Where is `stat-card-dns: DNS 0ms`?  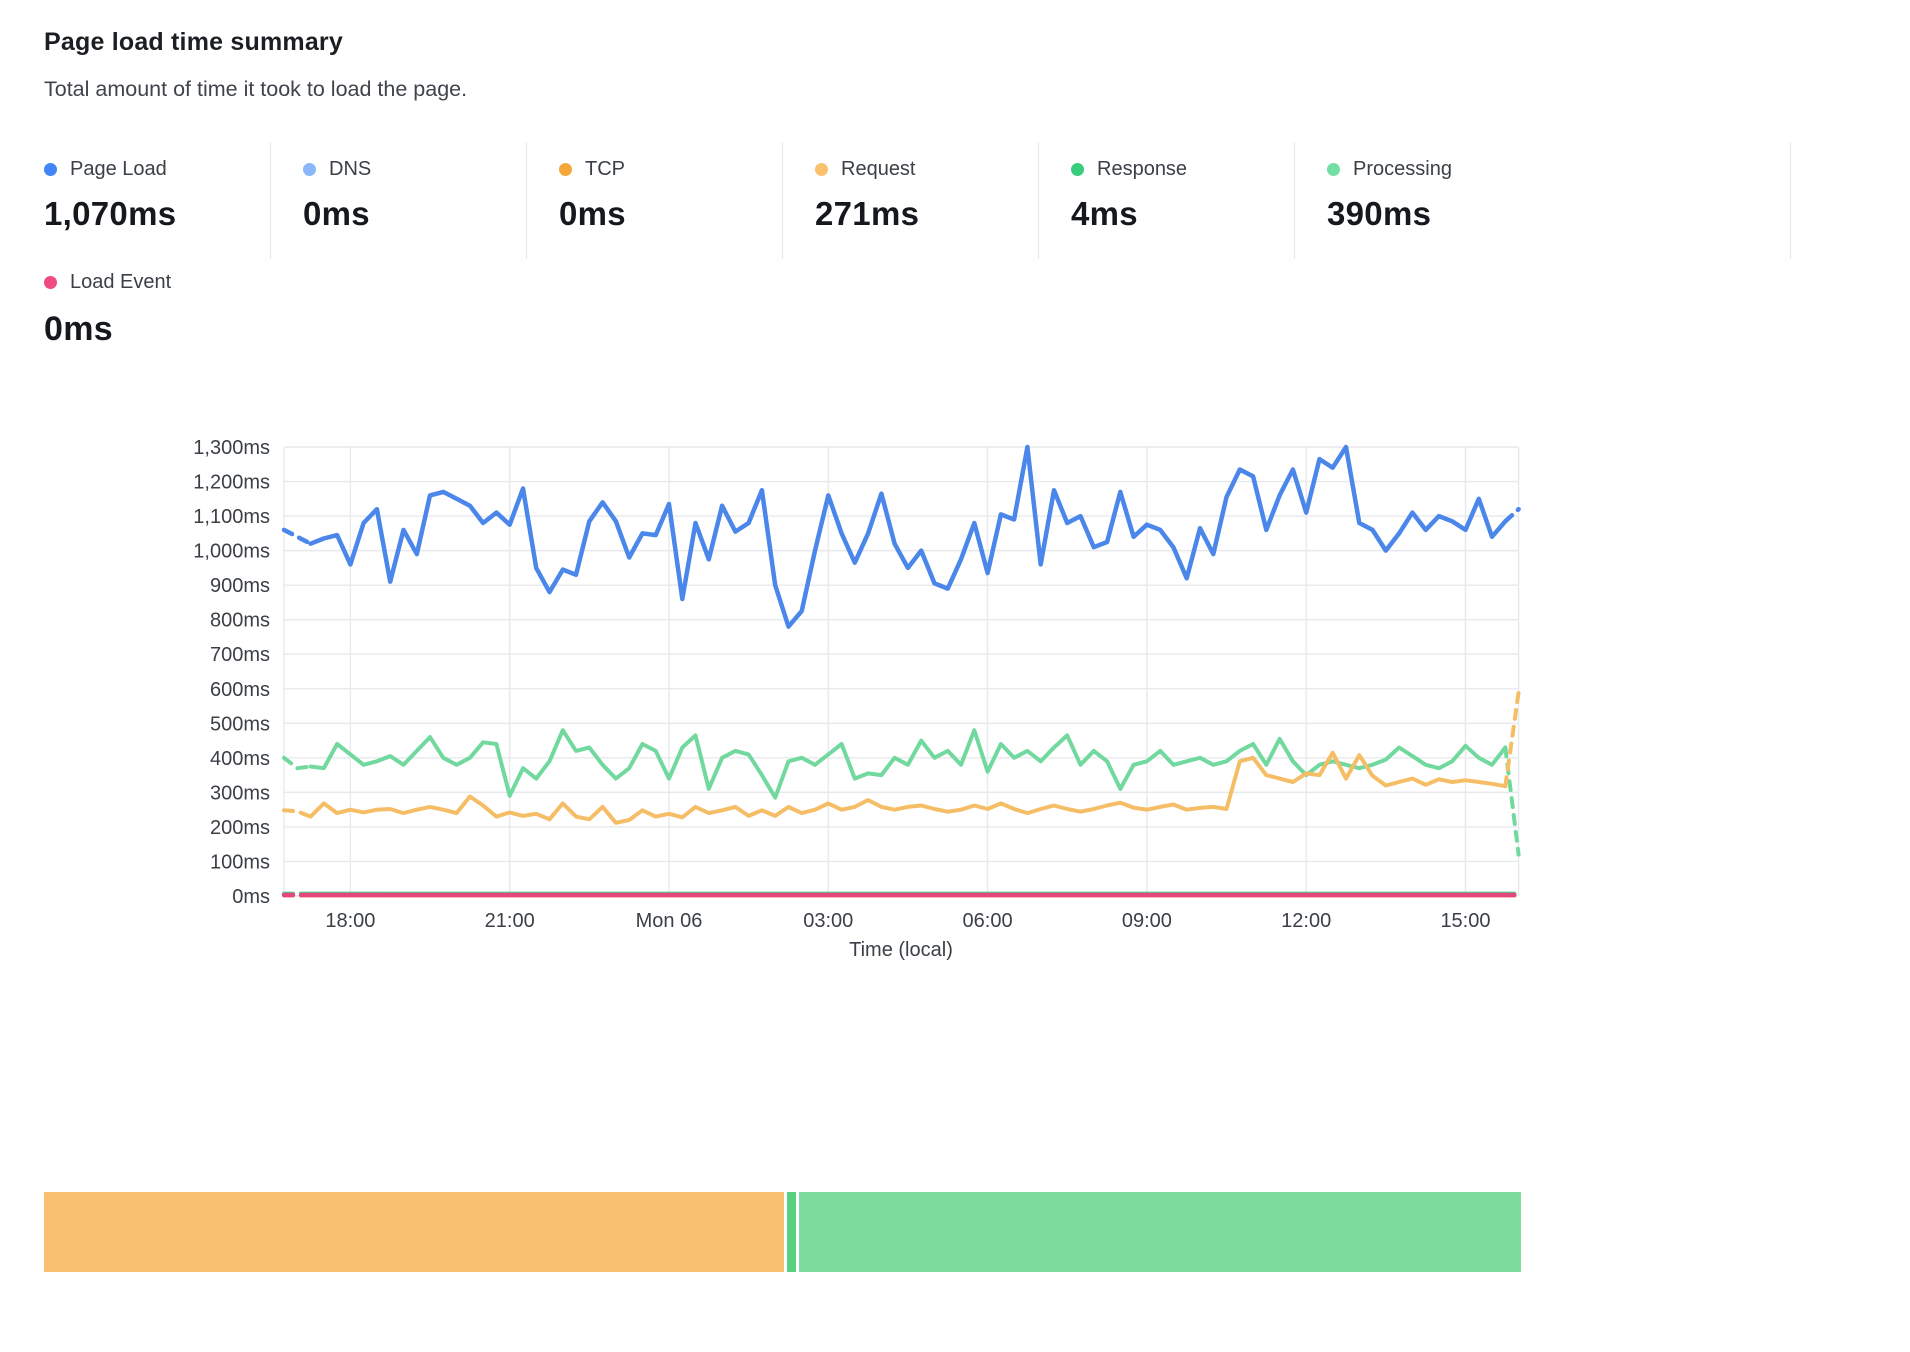
stat-card-dns: DNS 0ms is located at coordinates (399, 200).